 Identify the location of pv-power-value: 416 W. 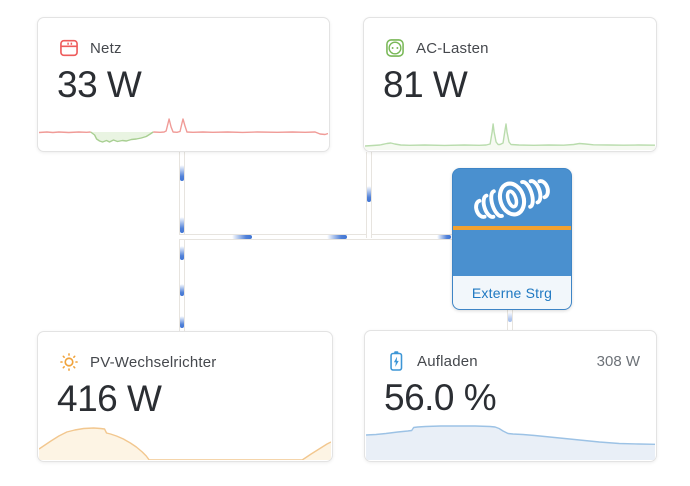
(109, 398).